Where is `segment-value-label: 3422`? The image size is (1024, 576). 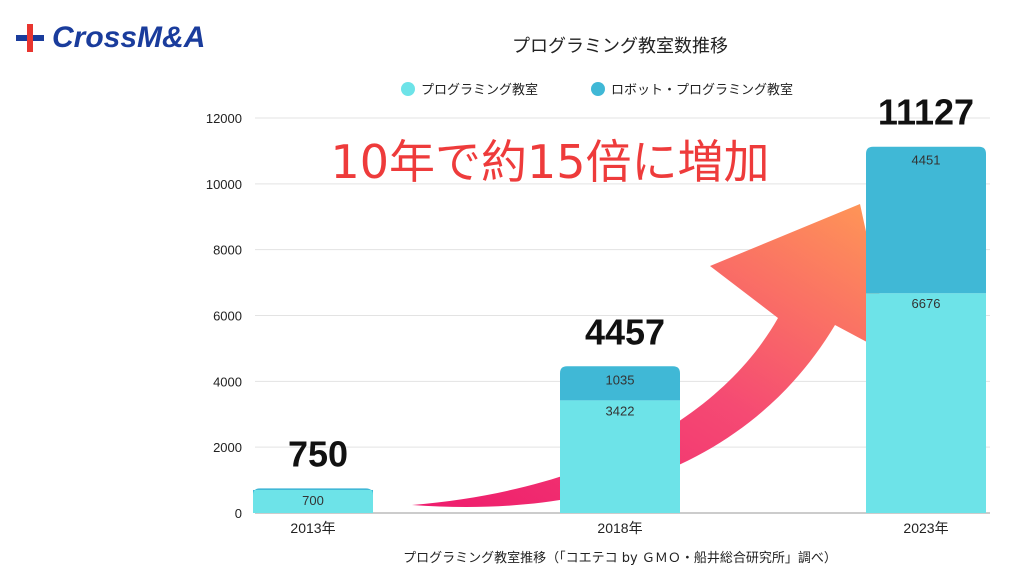
segment-value-label: 3422 is located at coordinates (620, 410).